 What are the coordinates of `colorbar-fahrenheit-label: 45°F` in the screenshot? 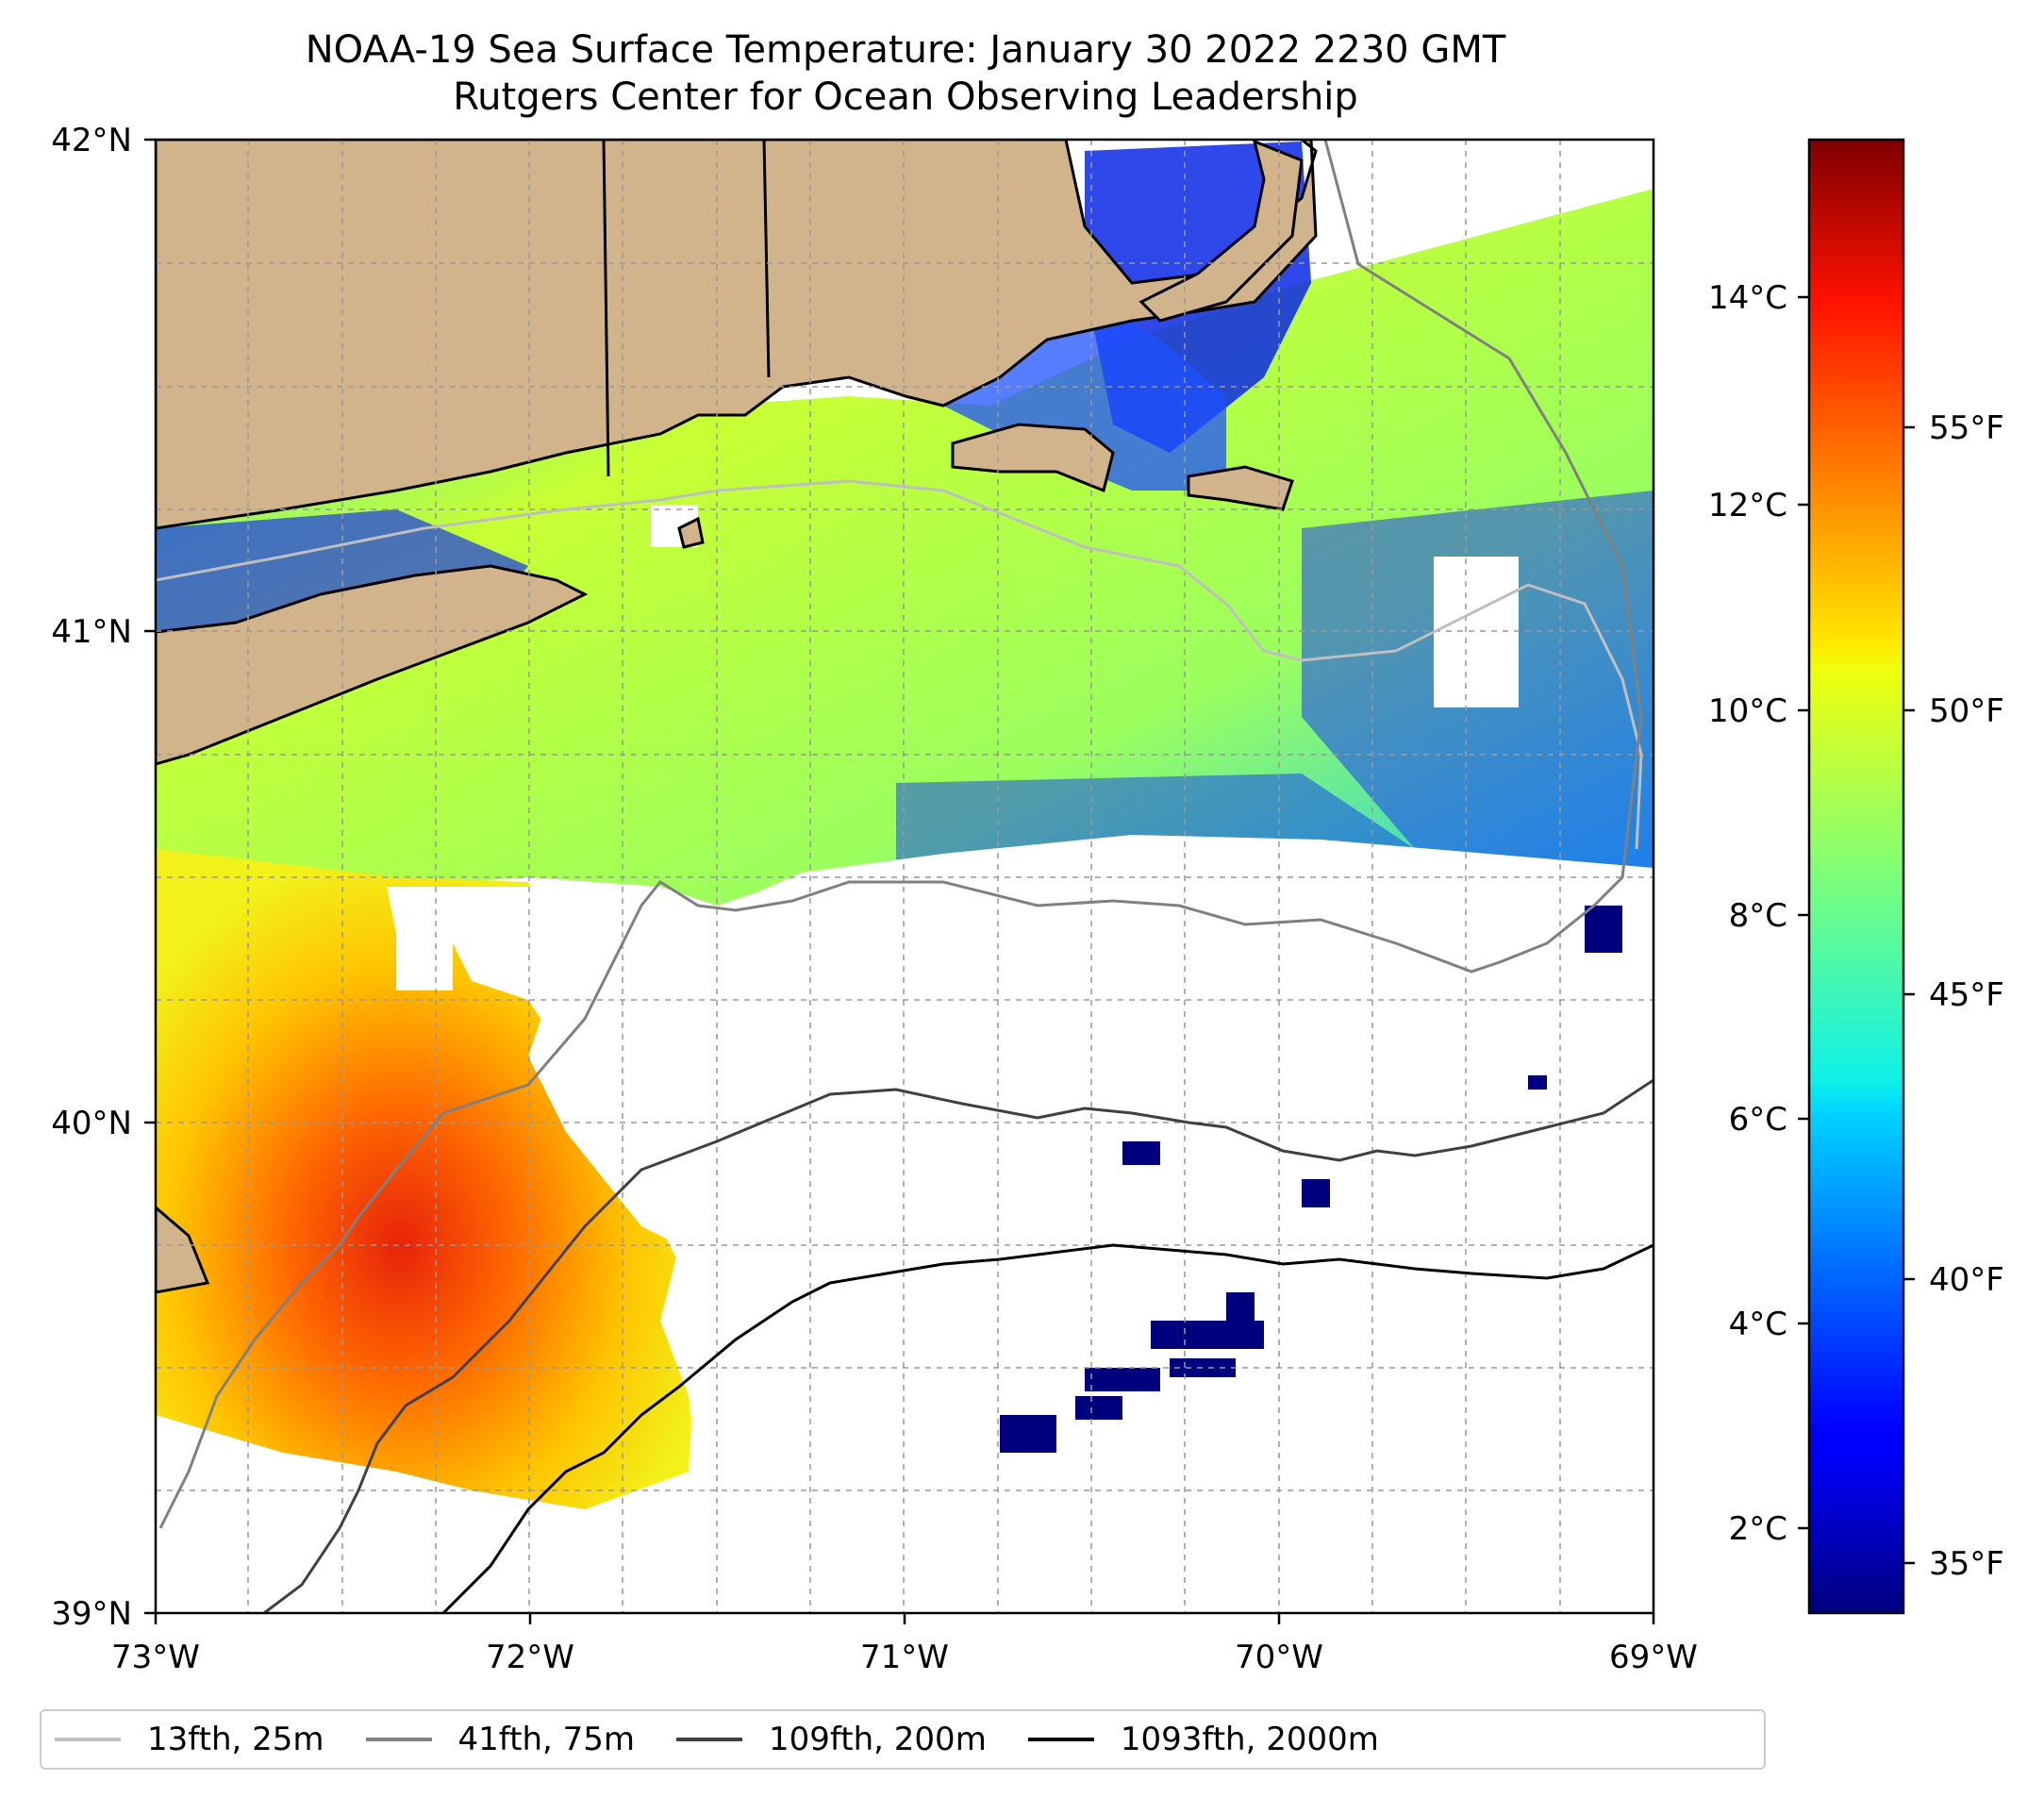 It's located at (1967, 995).